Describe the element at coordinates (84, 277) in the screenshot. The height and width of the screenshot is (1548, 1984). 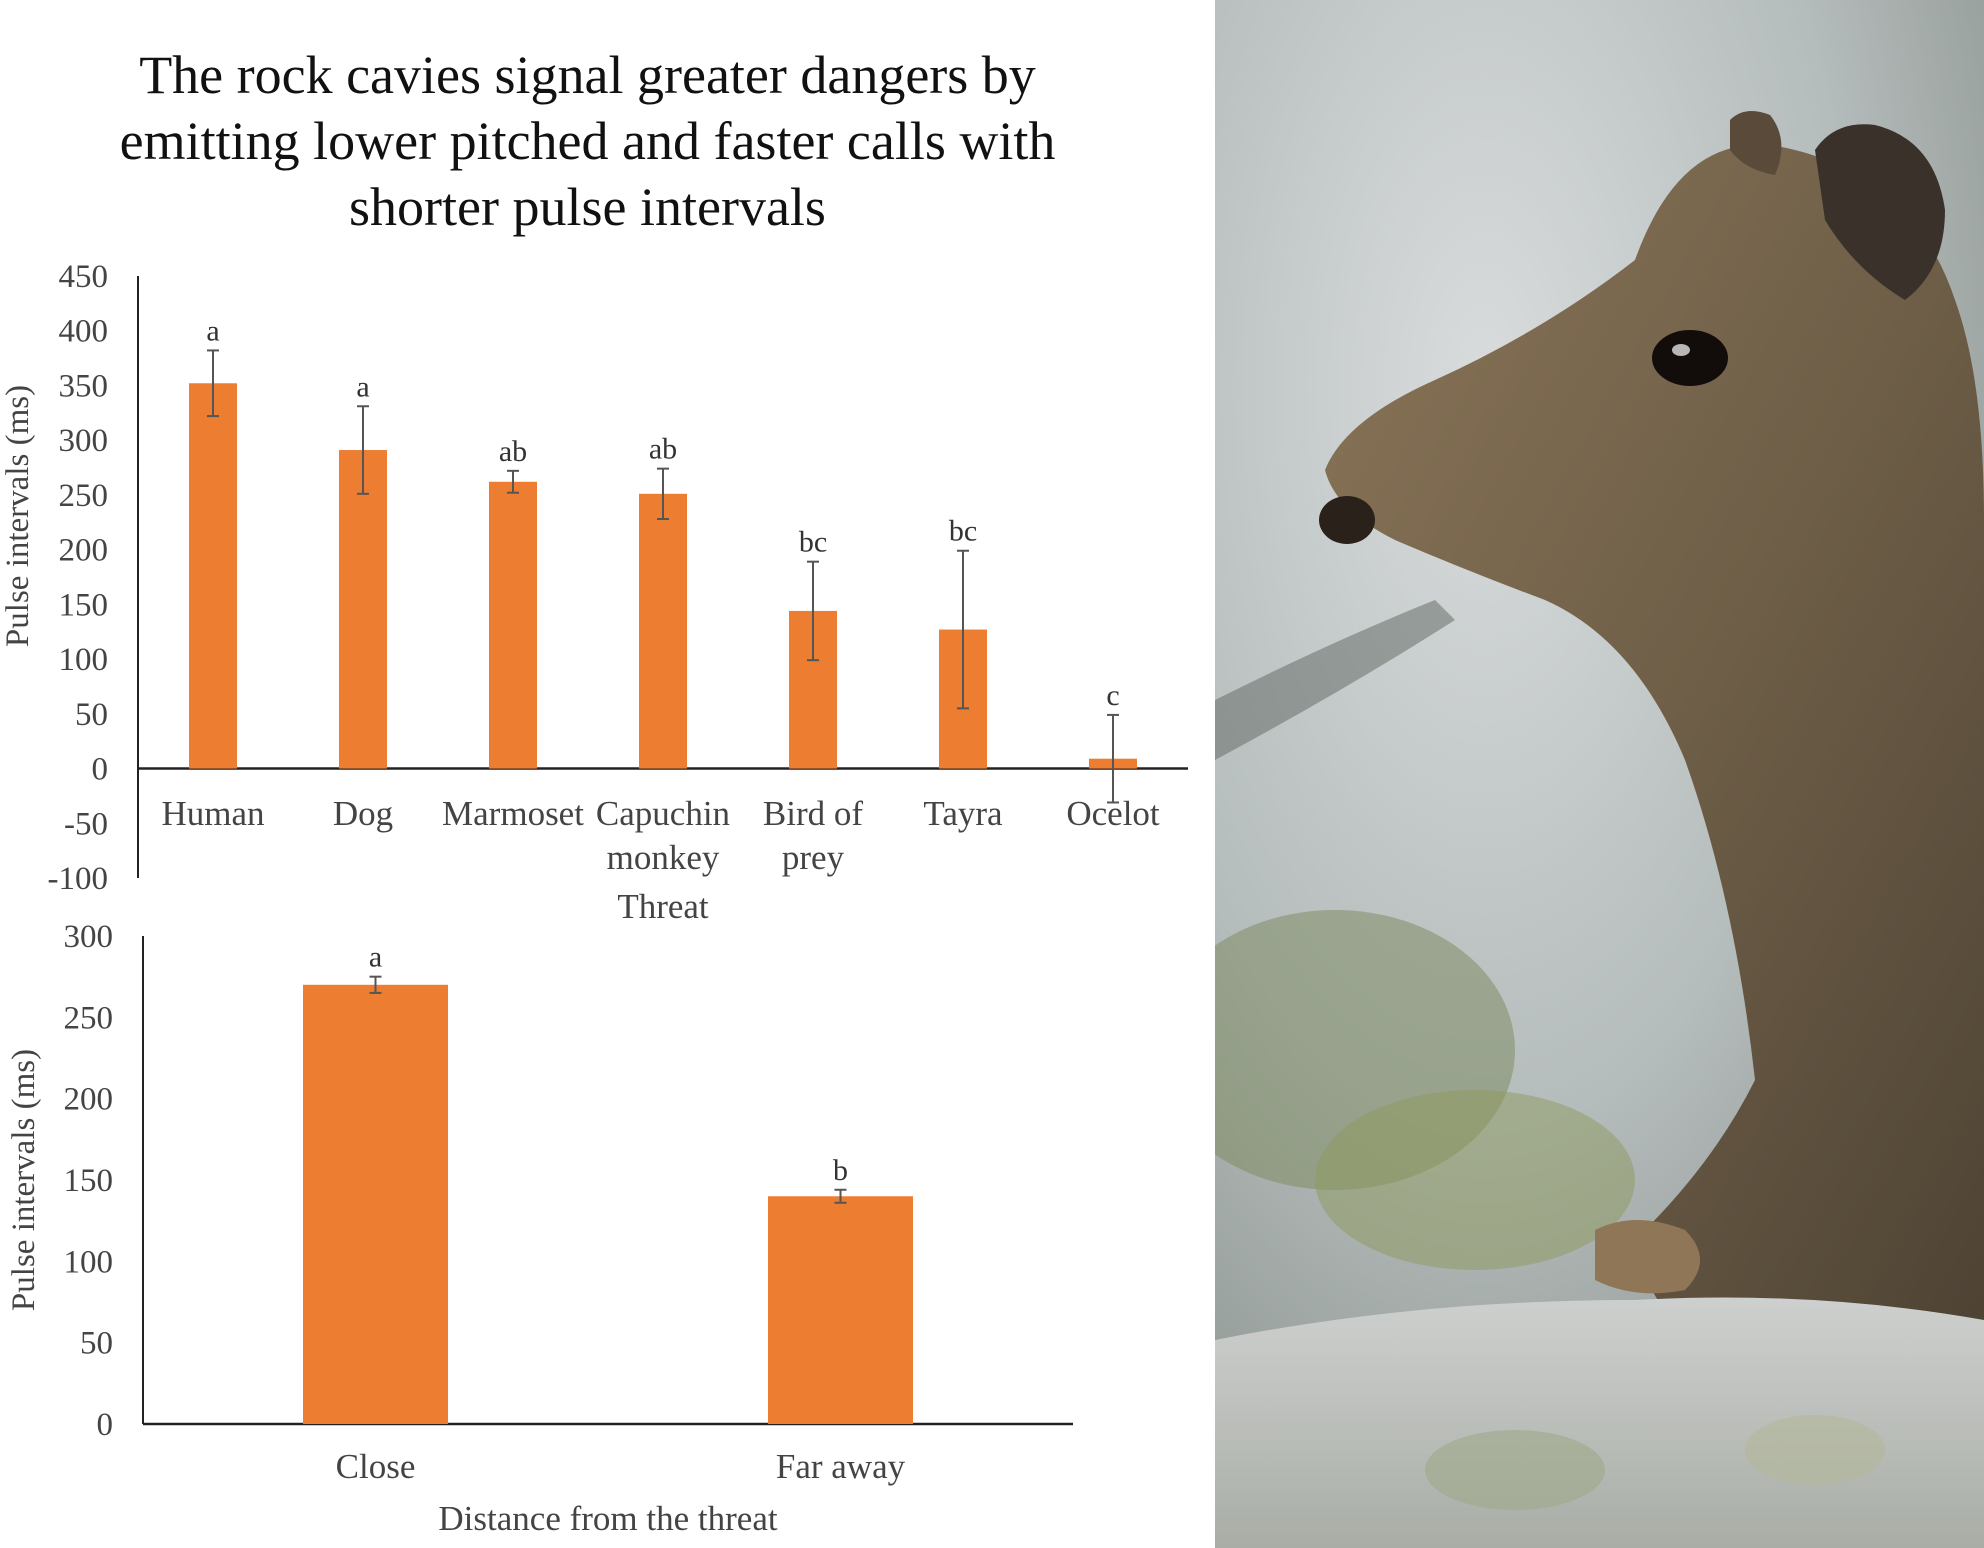
I see `threat-y-tick-label: 450` at that location.